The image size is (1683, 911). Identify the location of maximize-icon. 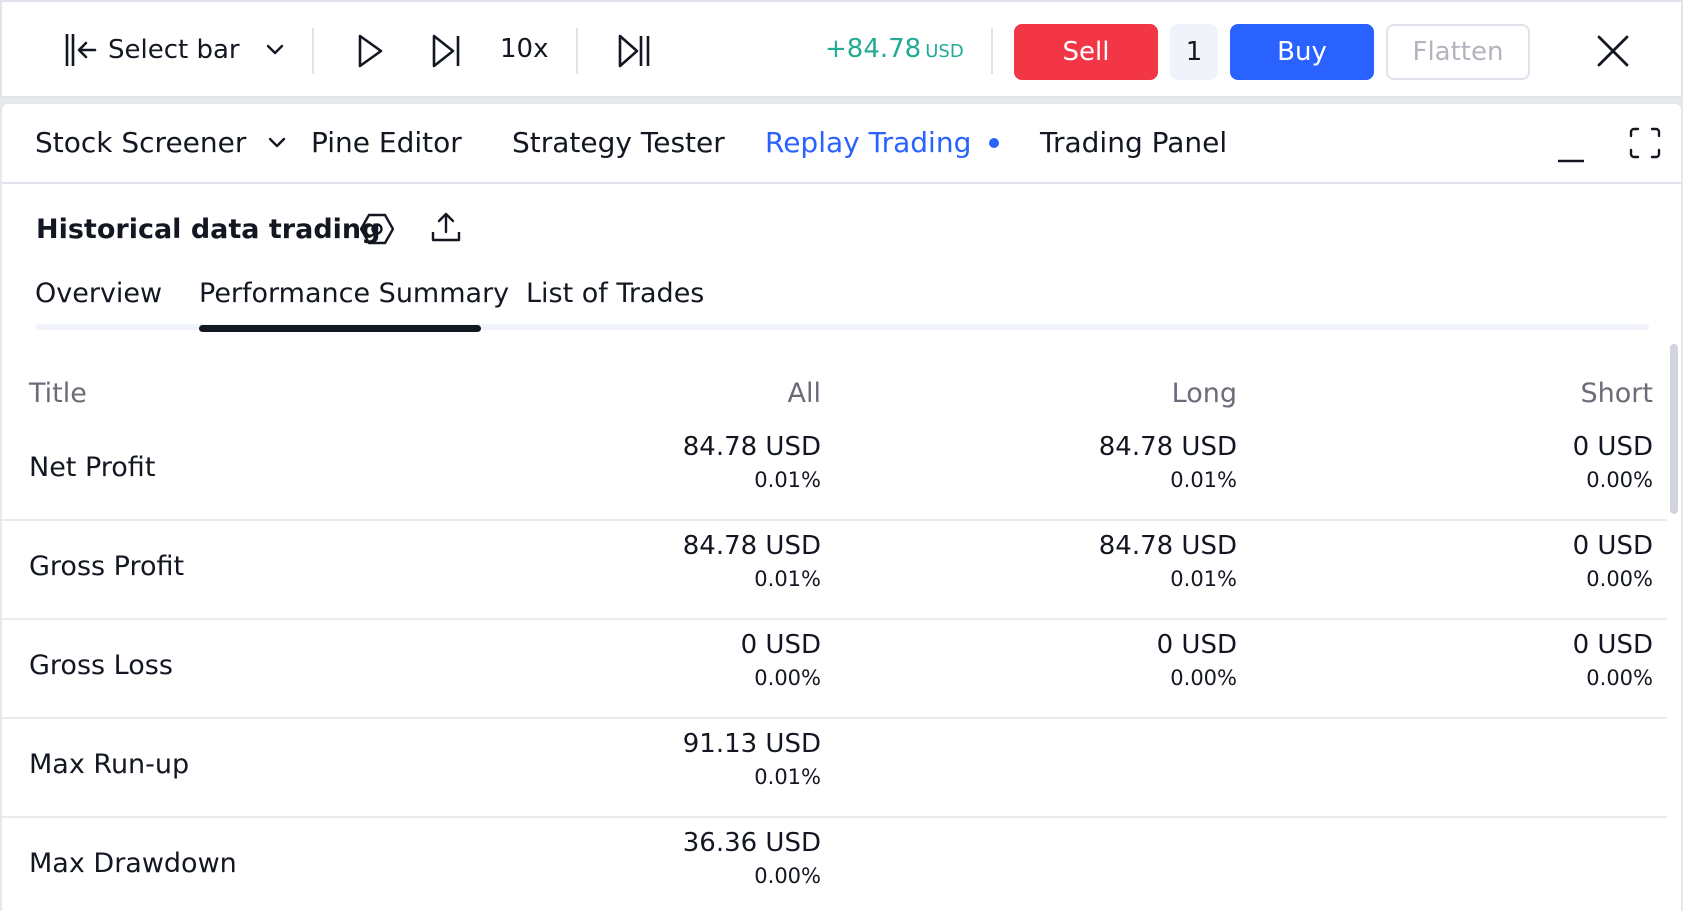
(1645, 143).